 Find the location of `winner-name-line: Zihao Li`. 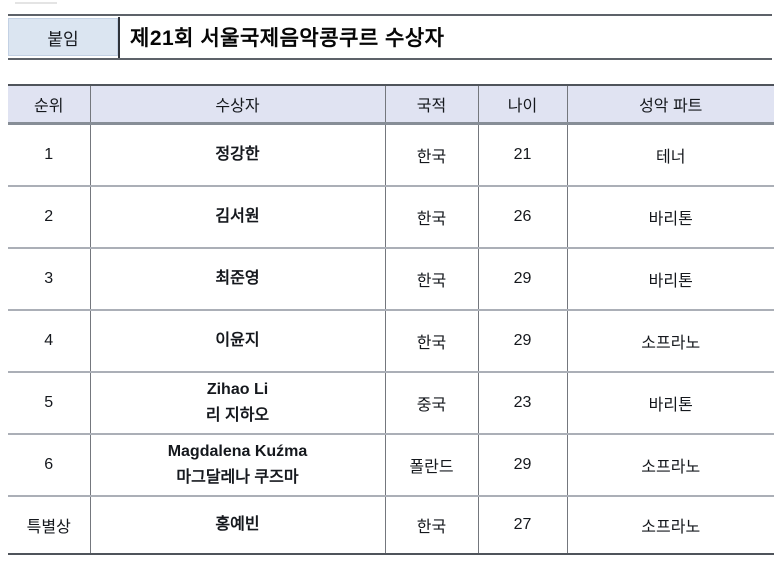

winner-name-line: Zihao Li is located at coordinates (237, 389).